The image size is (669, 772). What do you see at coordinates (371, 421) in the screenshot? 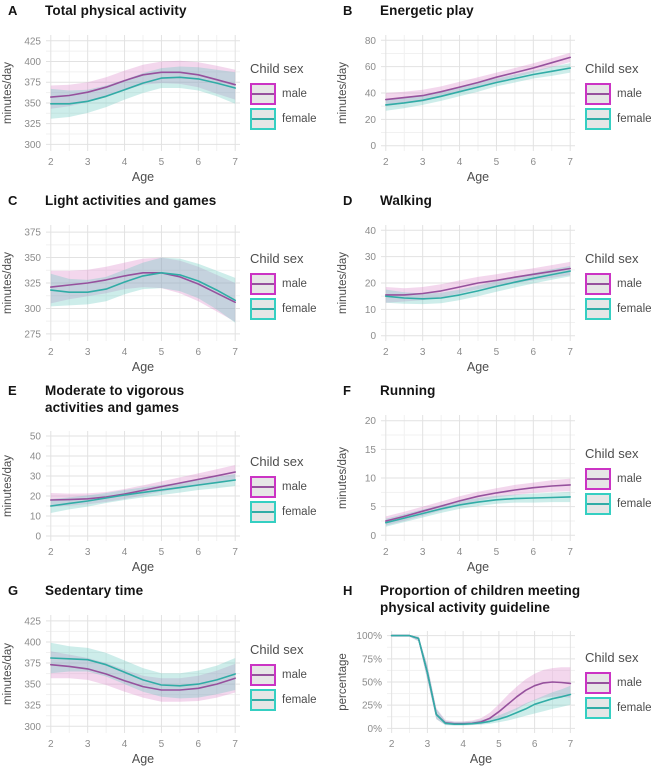
I see `svg-text: 20` at bounding box center [371, 421].